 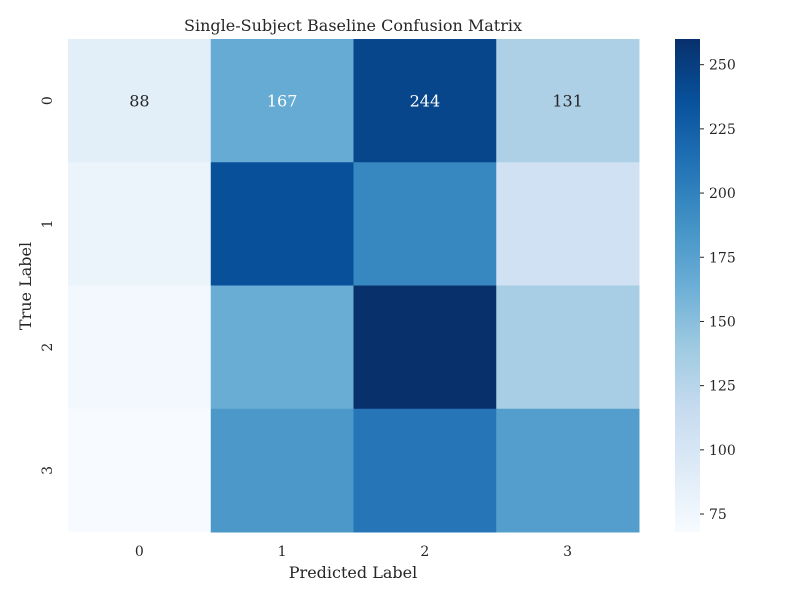 I want to click on cell-value-label: 244, so click(x=425, y=101).